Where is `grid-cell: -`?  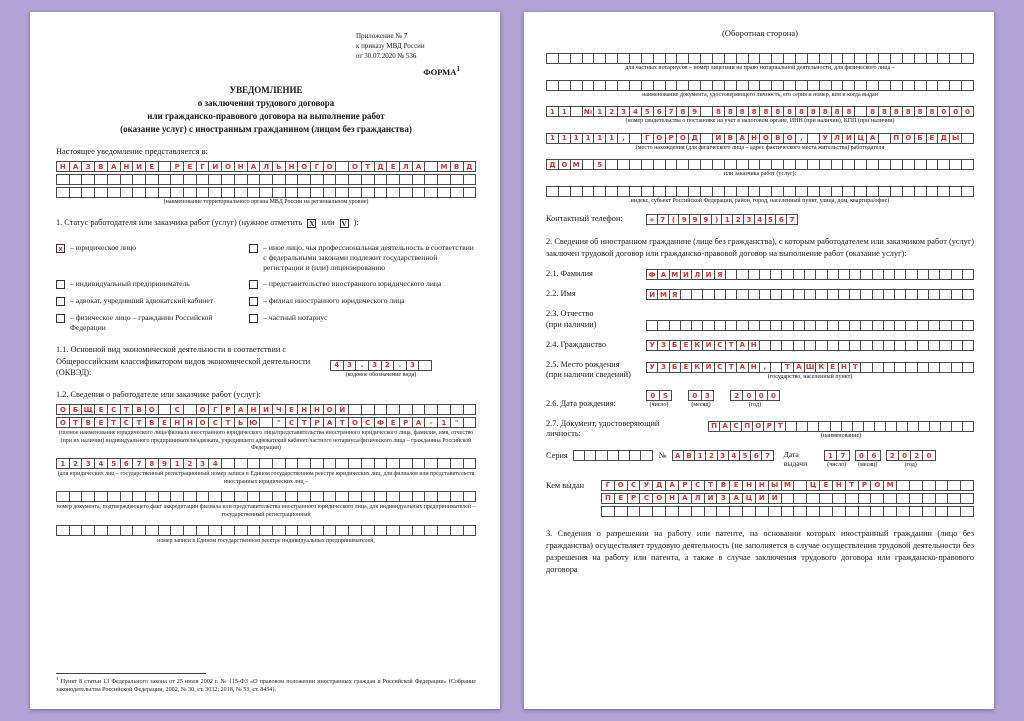
grid-cell: - is located at coordinates (431, 423).